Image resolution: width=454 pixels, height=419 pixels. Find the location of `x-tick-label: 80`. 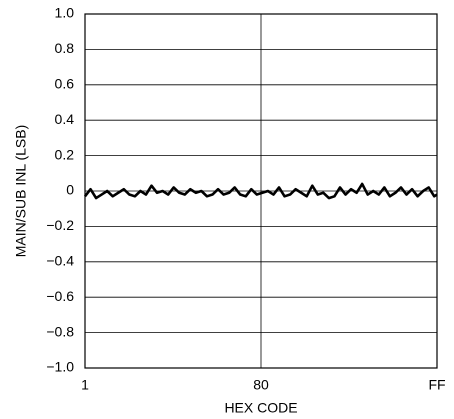

x-tick-label: 80 is located at coordinates (261, 385).